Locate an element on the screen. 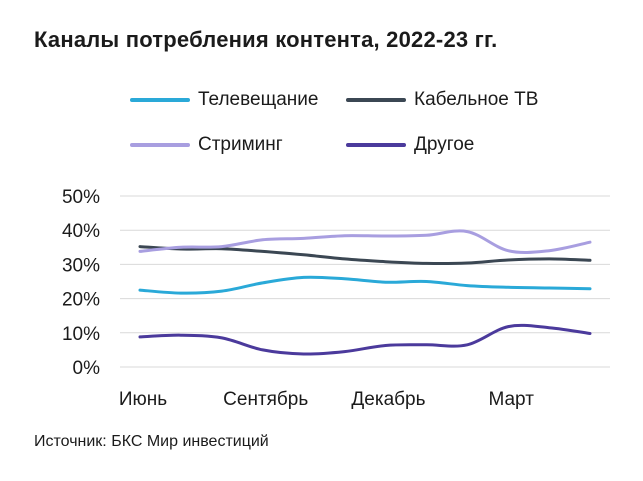 This screenshot has height=481, width=643. source-note: Источник: БКС Мир инвестиций is located at coordinates (151, 441).